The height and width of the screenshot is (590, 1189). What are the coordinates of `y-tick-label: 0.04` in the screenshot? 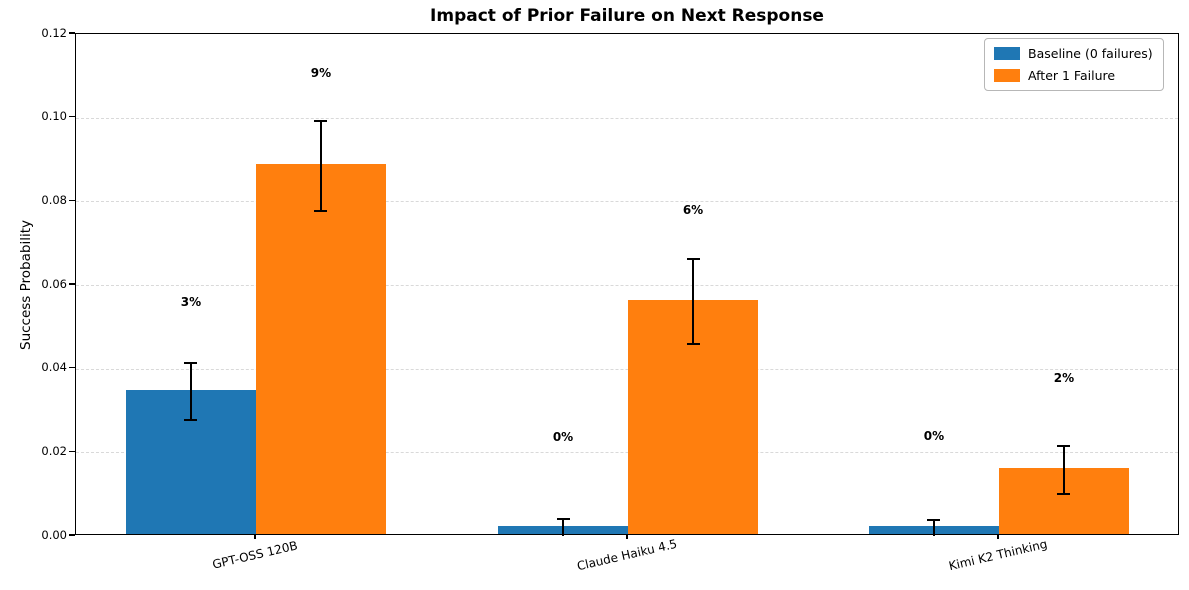 It's located at (54, 367).